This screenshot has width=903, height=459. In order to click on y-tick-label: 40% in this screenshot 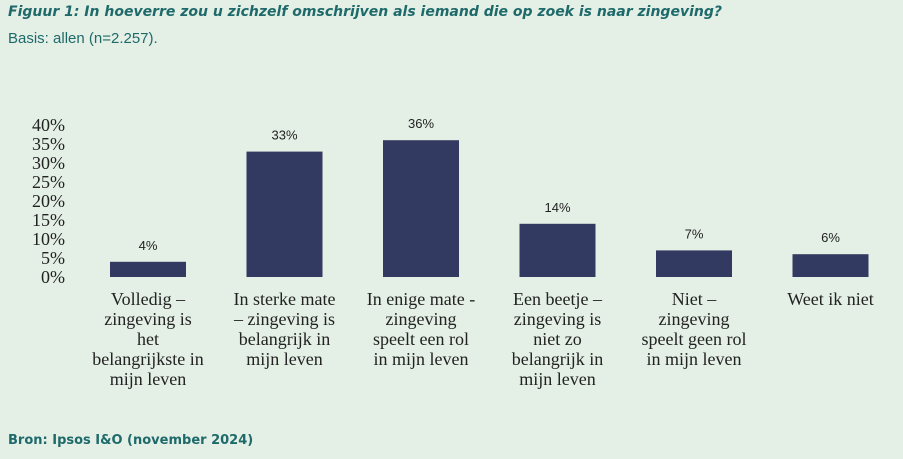, I will do `click(48, 125)`.